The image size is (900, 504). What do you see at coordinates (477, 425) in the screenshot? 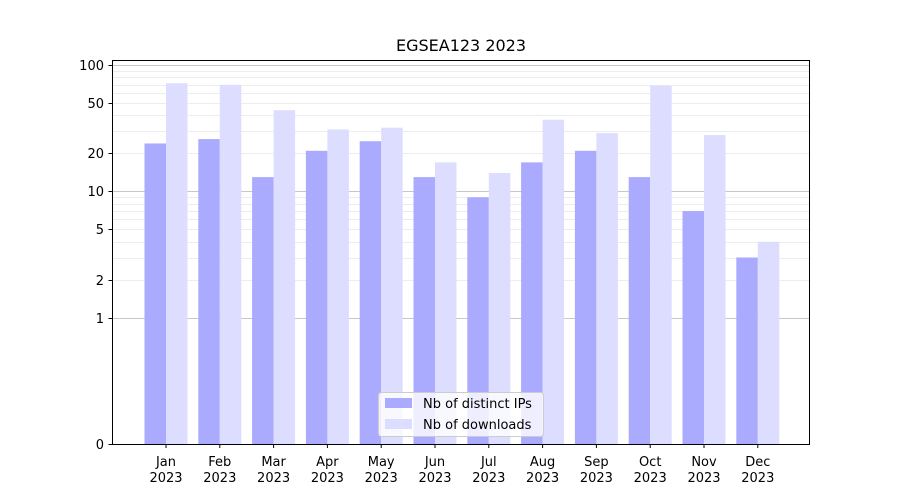
I see `legend-label-downloads: Nb of downloads` at bounding box center [477, 425].